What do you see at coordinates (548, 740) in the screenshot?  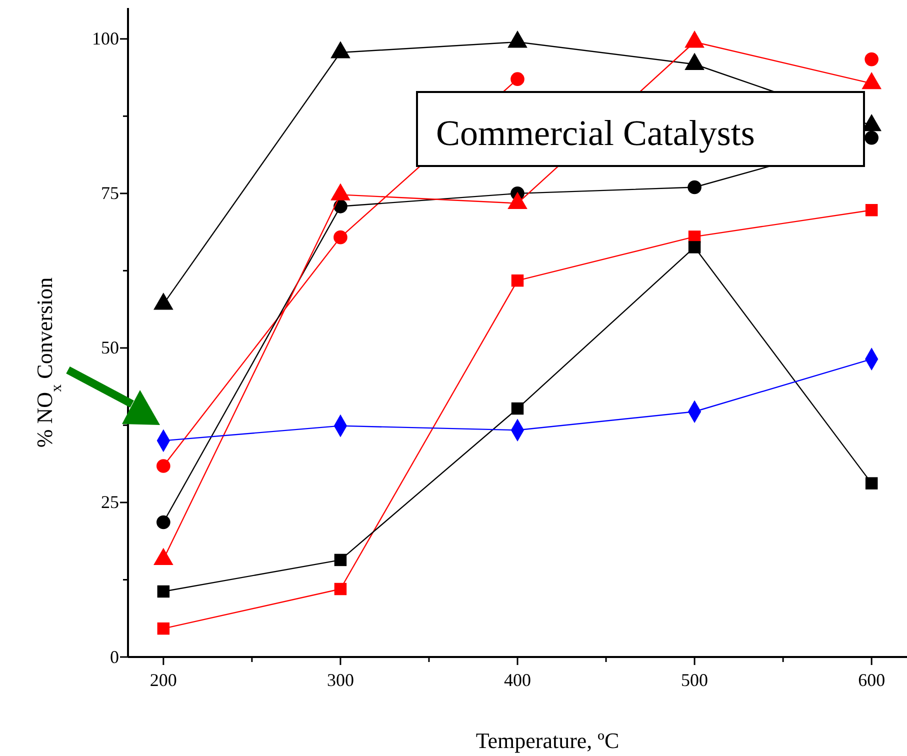 I see `x-axis-title: Temperature, ºC` at bounding box center [548, 740].